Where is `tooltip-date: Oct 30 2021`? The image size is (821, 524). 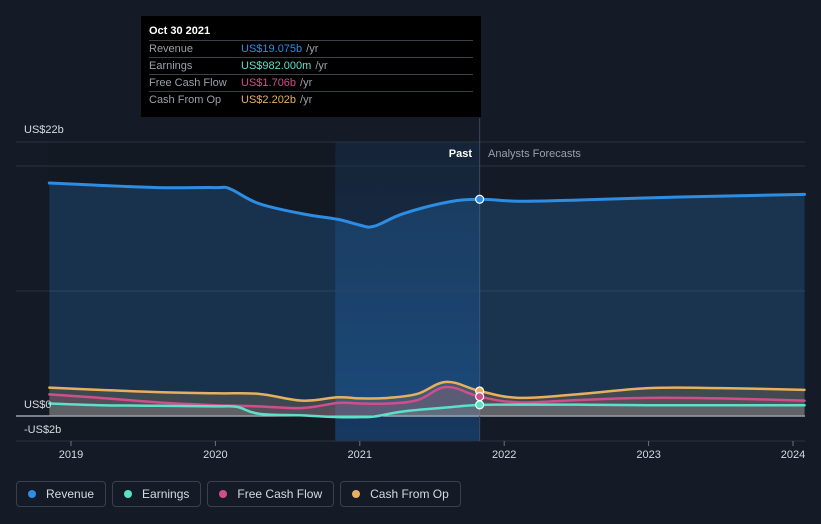 tooltip-date: Oct 30 2021 is located at coordinates (180, 31).